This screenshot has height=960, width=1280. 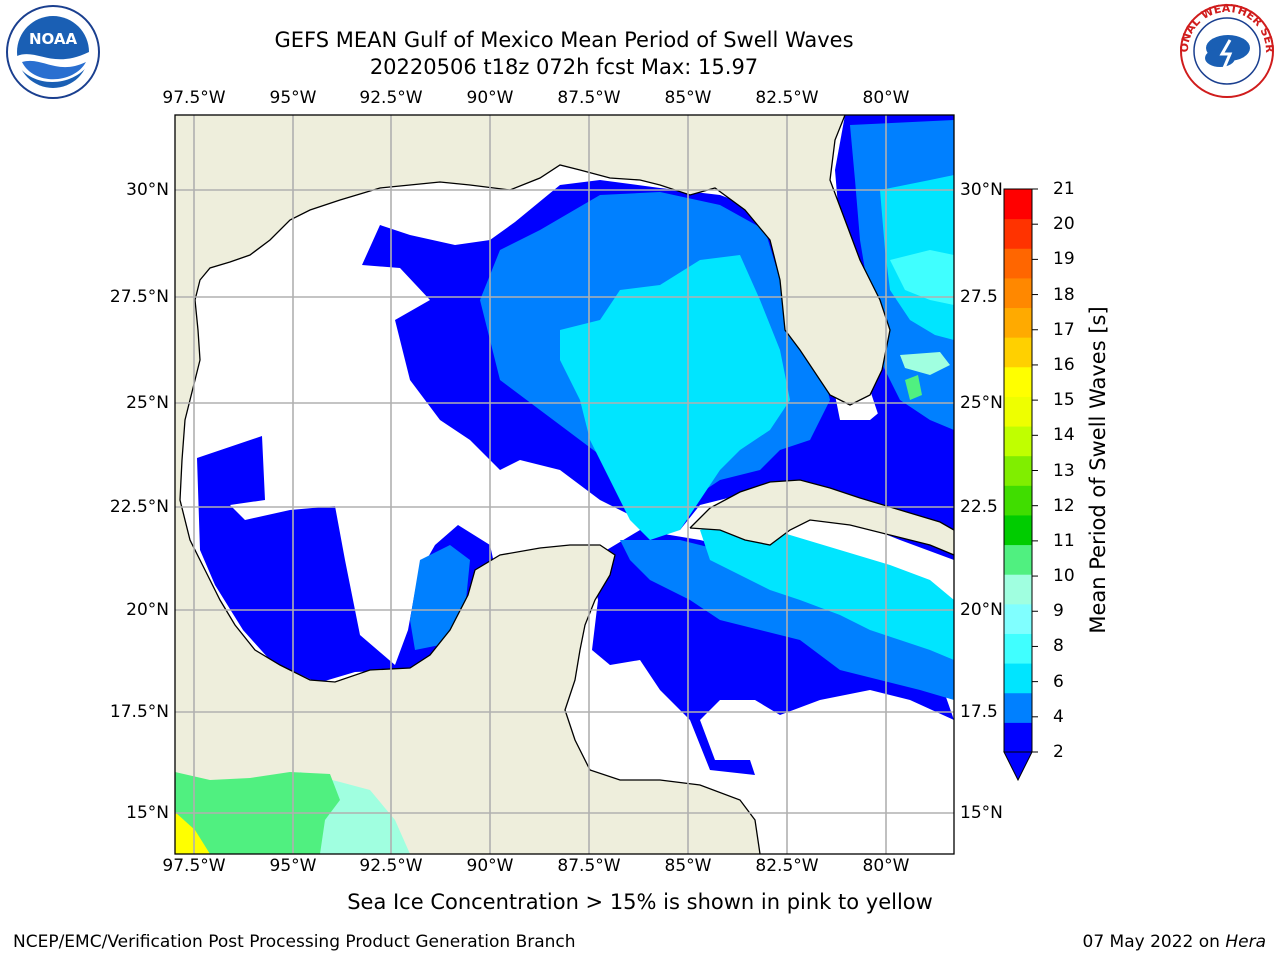 I want to click on noaa-logo-text: NOAA, so click(x=53, y=39).